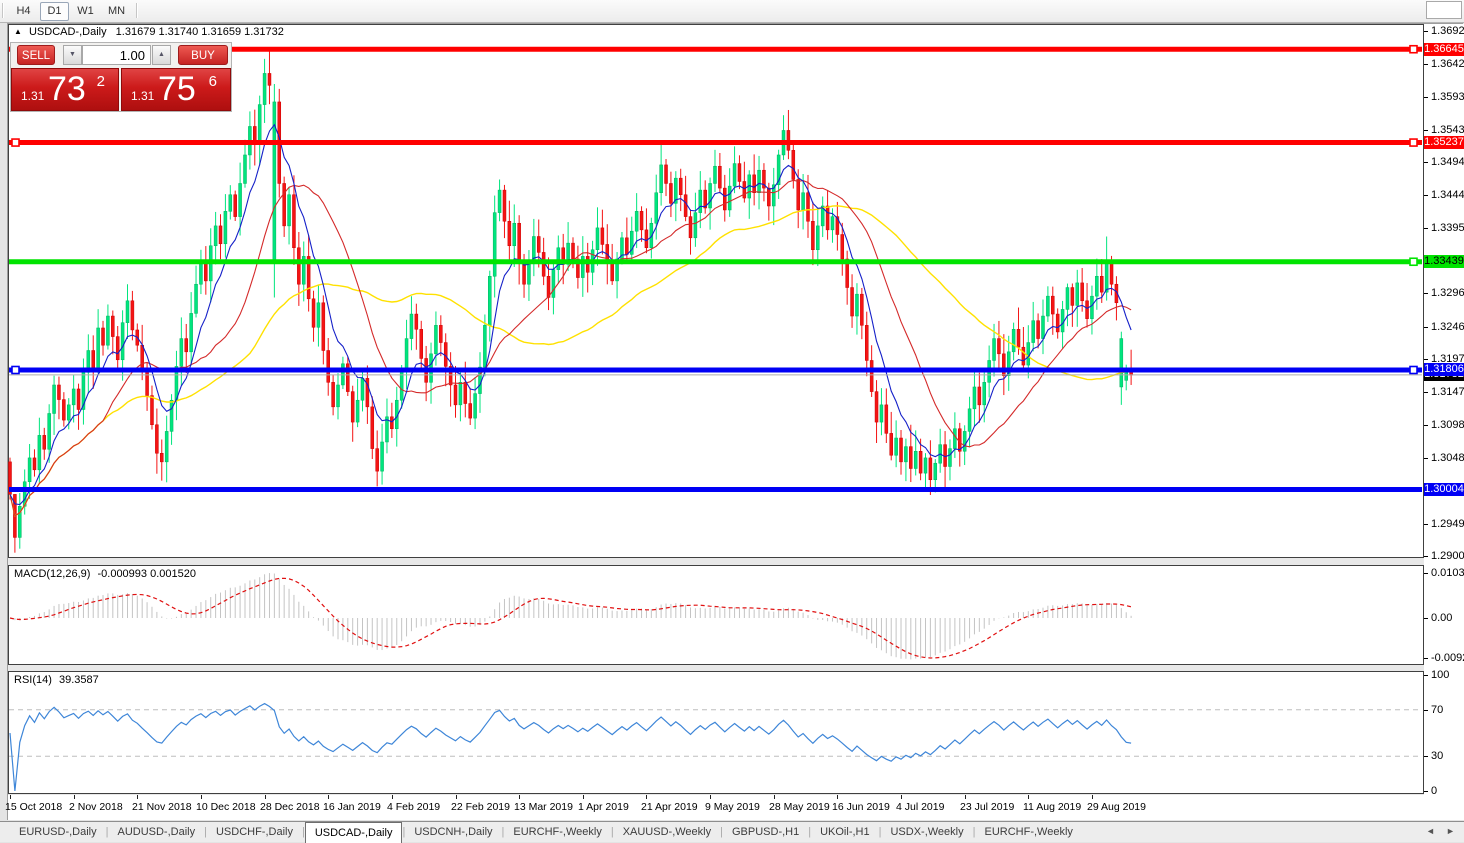  Describe the element at coordinates (1447, 293) in the screenshot. I see `price-axis-label: 1.32960` at that location.